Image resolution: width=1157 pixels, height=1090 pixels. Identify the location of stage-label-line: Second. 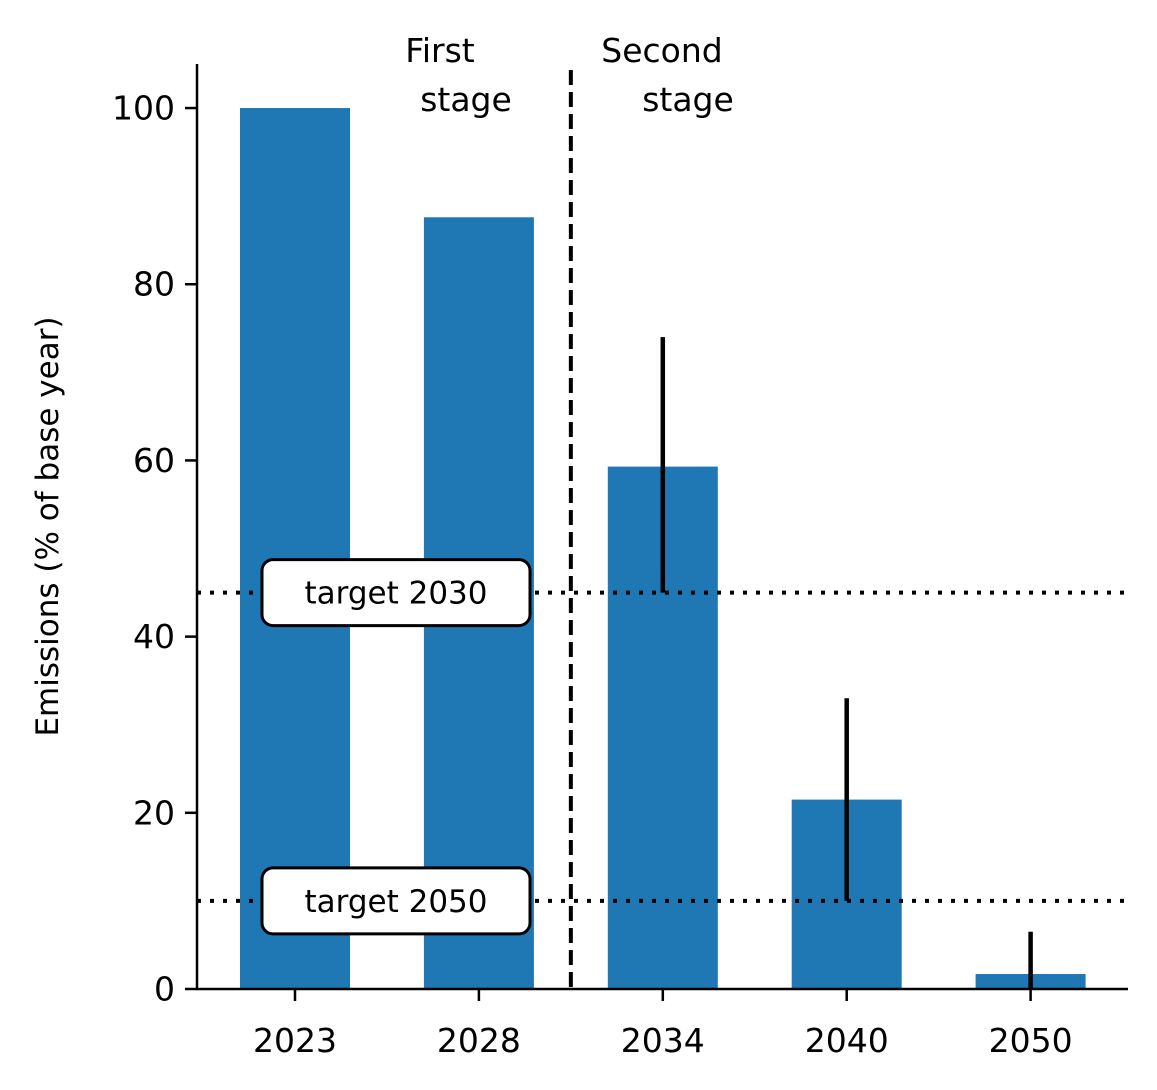
(661, 50).